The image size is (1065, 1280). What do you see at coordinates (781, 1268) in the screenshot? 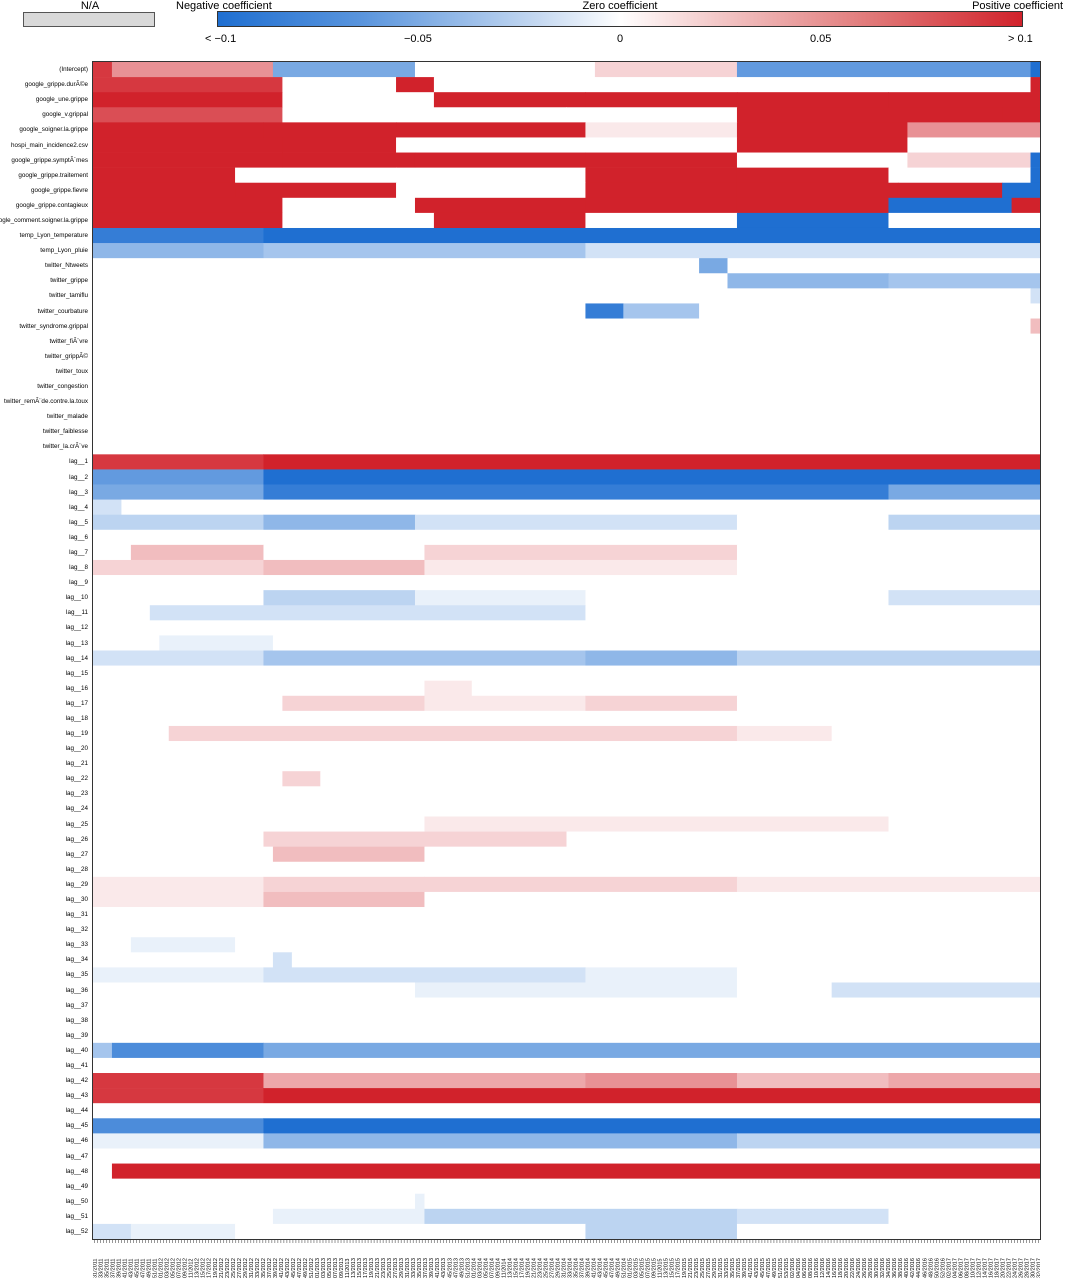
I see `x-tick-label: 51/2015` at bounding box center [781, 1268].